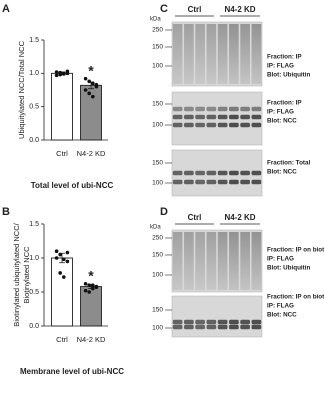 This screenshot has height=405, width=324. Describe the element at coordinates (289, 268) in the screenshot. I see `blot-label: Blot: Ubiquitin` at that location.